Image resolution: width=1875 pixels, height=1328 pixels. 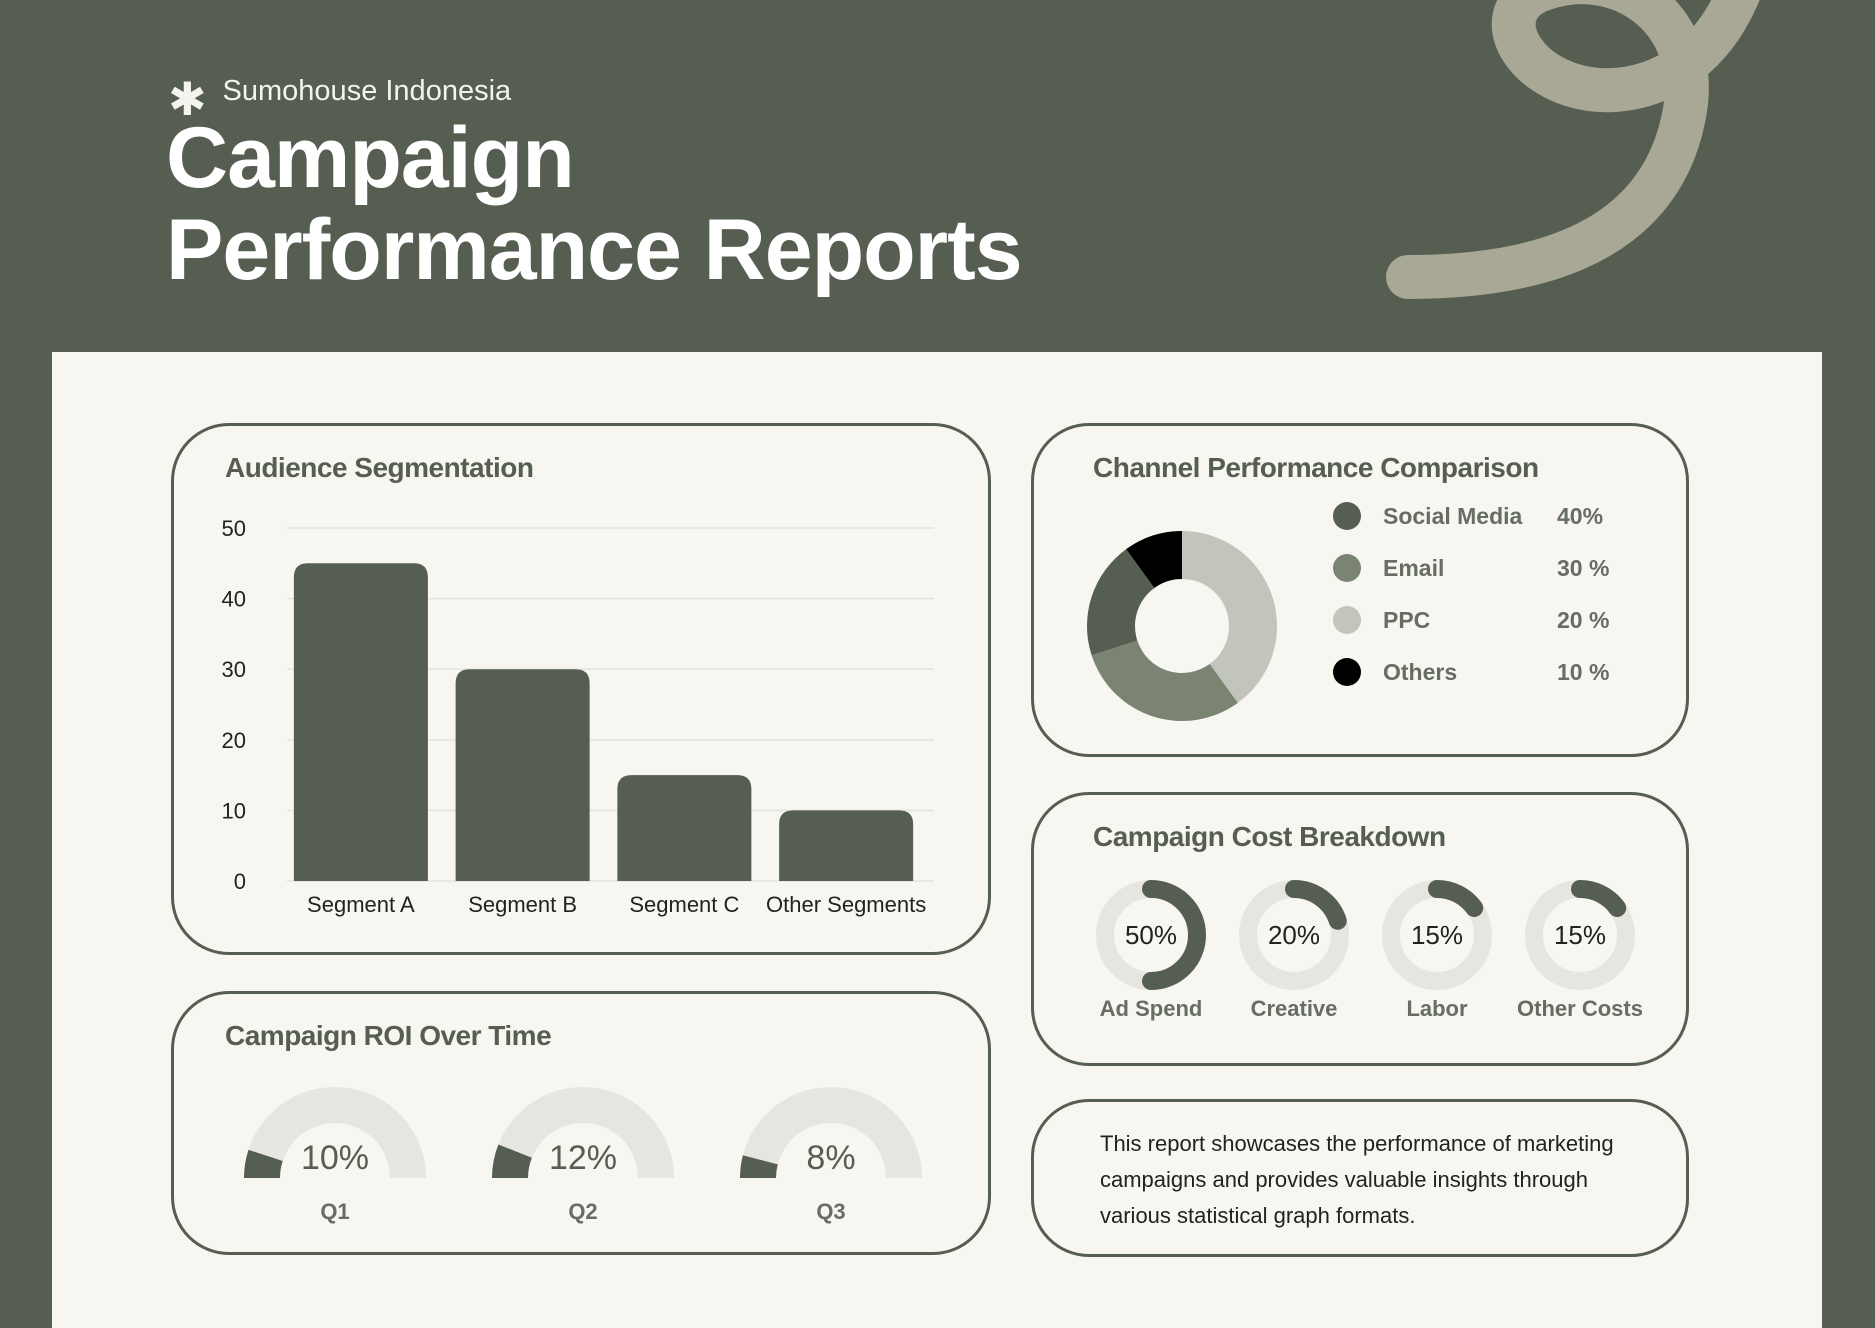 What do you see at coordinates (684, 904) in the screenshot?
I see `x-tick-label: Segment C` at bounding box center [684, 904].